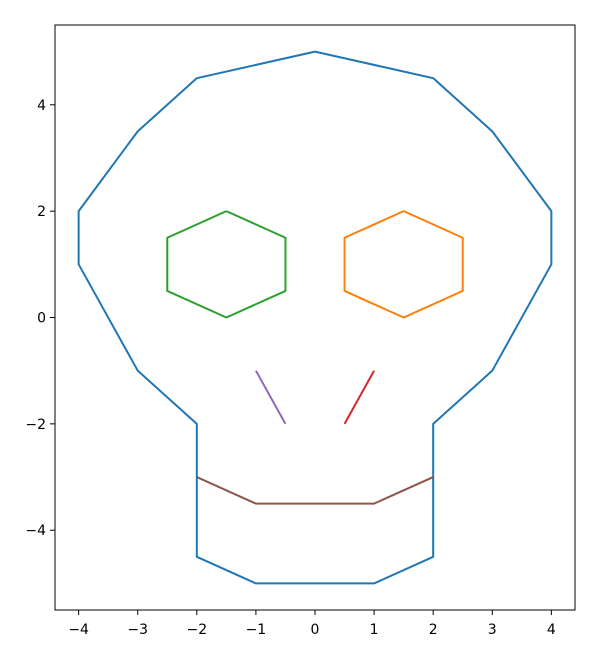  I want to click on x-tick-label: −2, so click(196, 630).